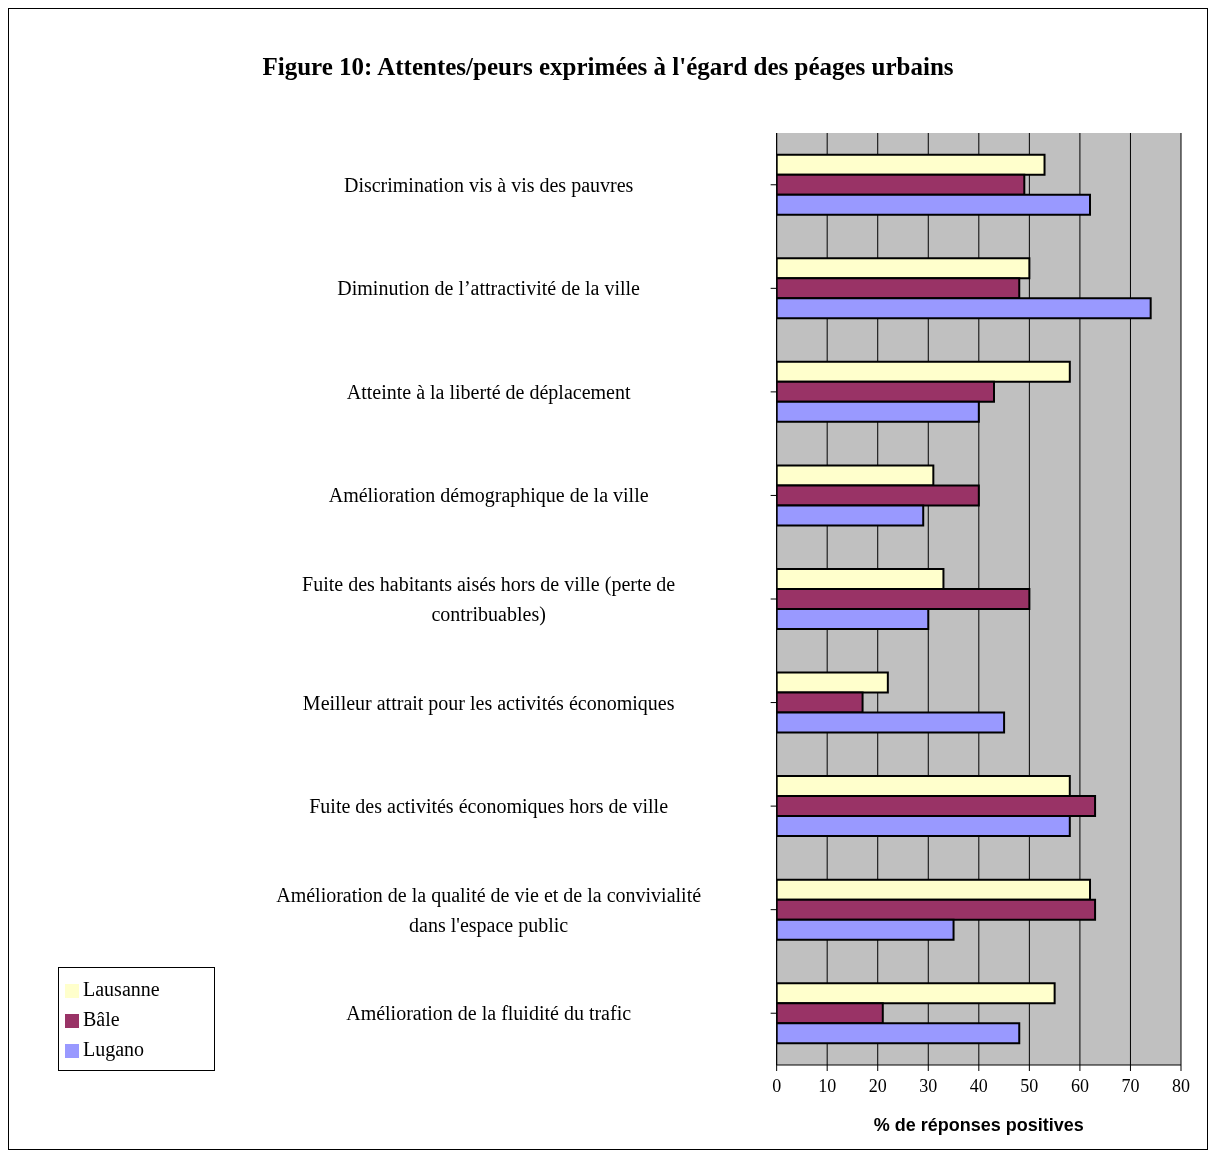  I want to click on y-tick-label: Amélioration de la fluidité du trafic, so click(489, 1013).